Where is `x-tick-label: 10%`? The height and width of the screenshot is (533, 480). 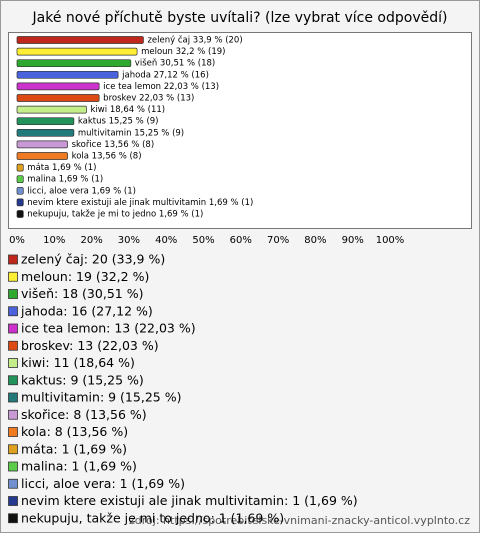
x-tick-label: 10% is located at coordinates (54, 240).